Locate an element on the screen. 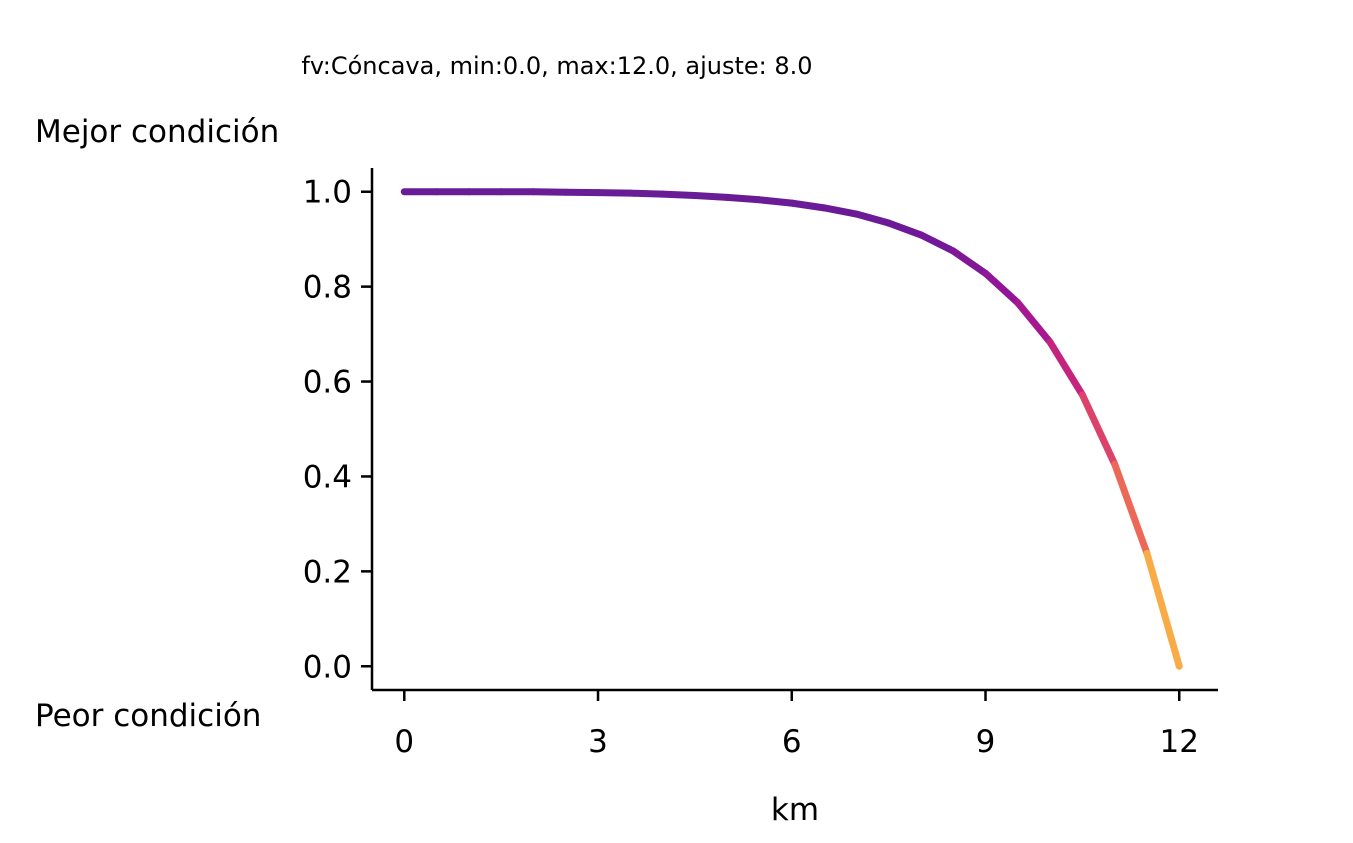  x-tick-label-3: 3 is located at coordinates (598, 742).